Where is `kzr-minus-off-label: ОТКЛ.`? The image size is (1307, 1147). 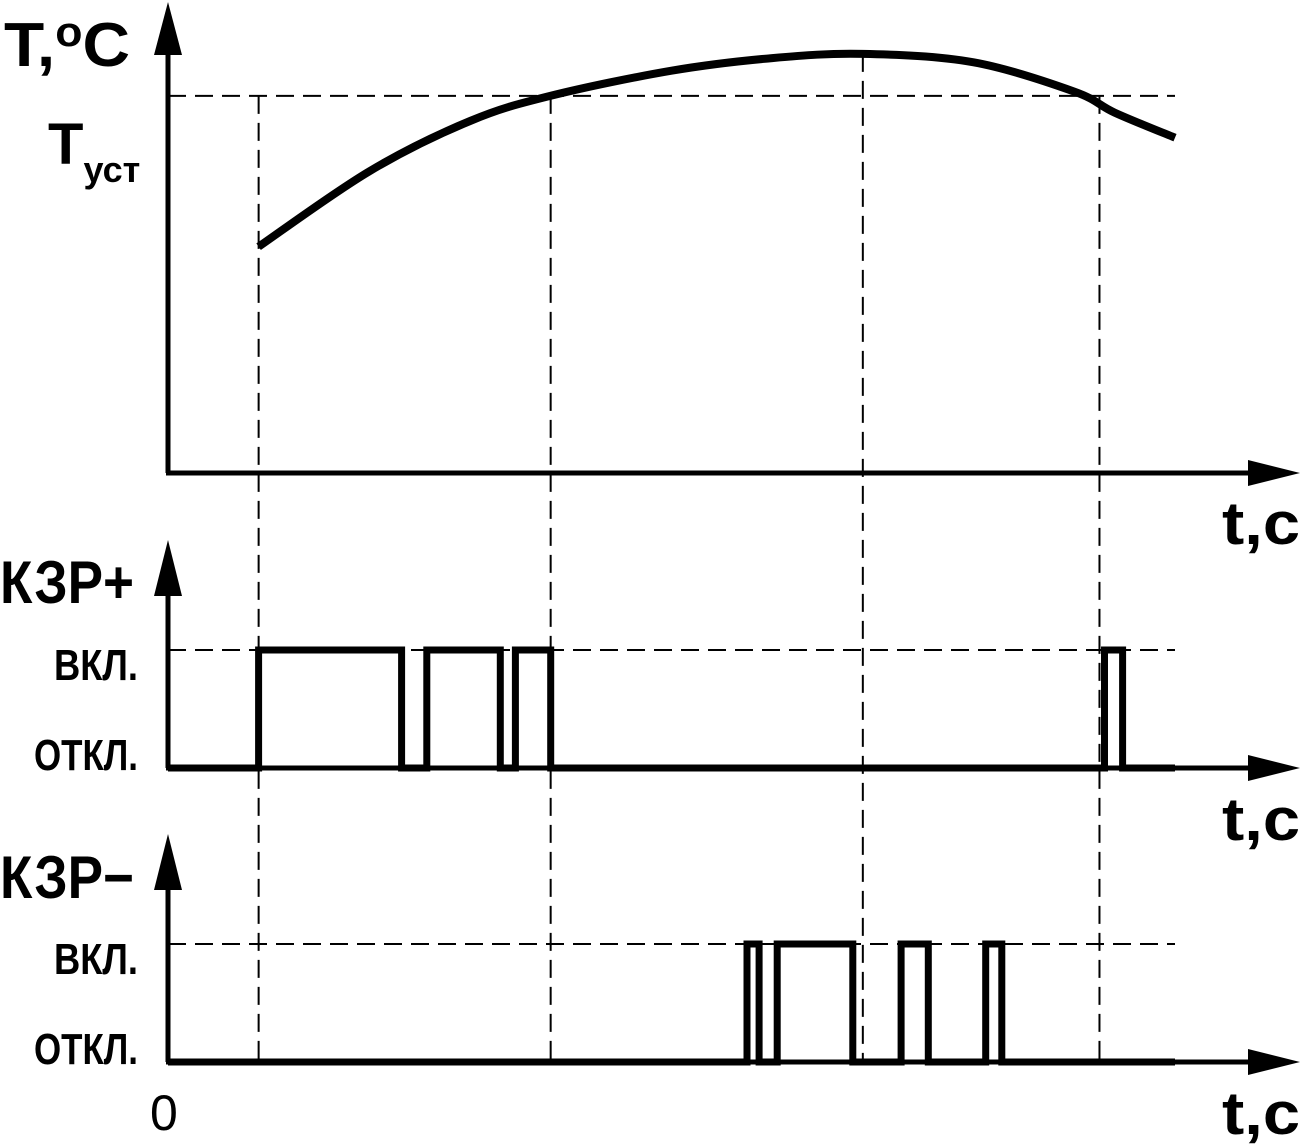 kzr-minus-off-label: ОТКЛ. is located at coordinates (86, 1049).